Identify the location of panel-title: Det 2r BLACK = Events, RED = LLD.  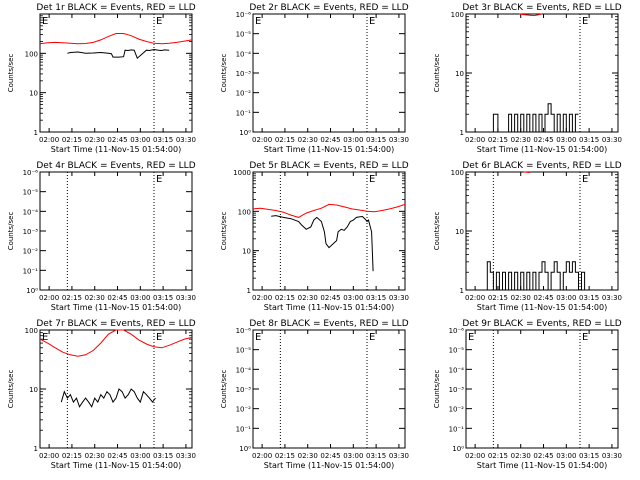
(328, 8).